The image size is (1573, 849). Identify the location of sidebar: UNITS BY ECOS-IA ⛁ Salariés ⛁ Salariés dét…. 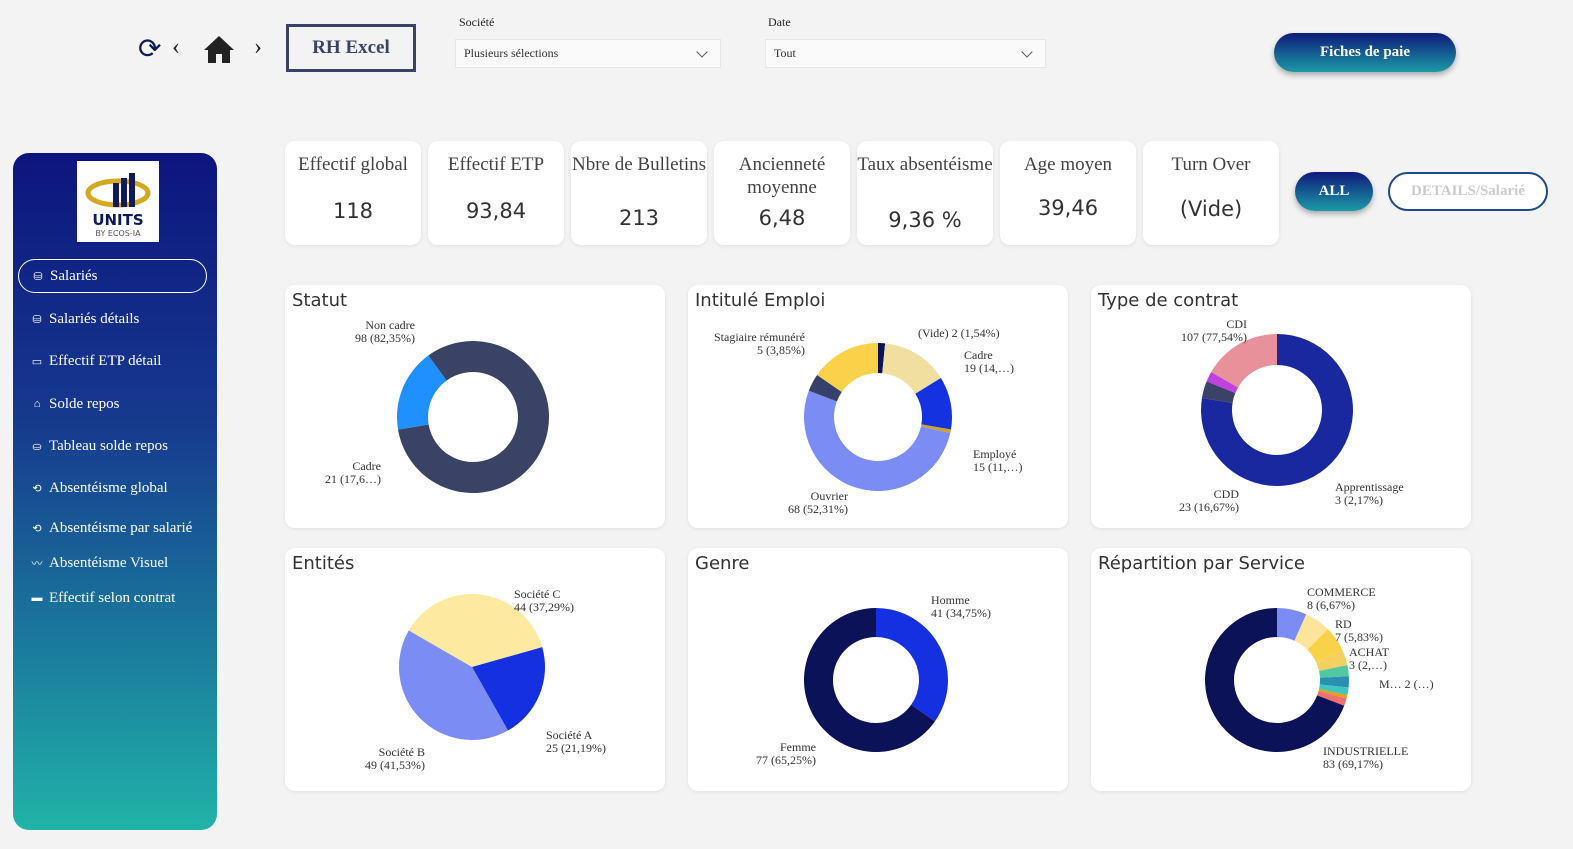
(115, 491).